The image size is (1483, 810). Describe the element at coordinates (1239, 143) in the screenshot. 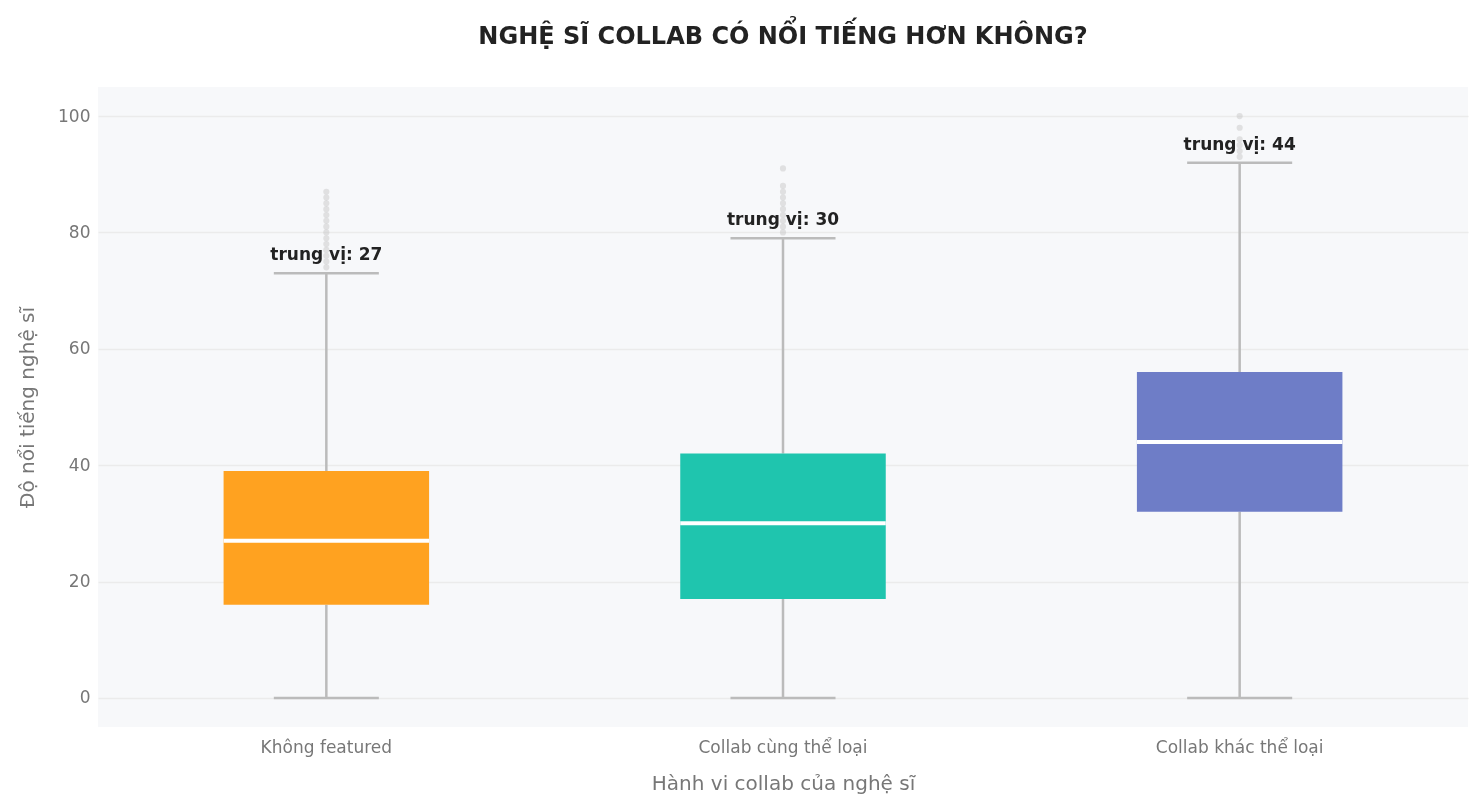

I see `annotation: trung vị: 44` at that location.